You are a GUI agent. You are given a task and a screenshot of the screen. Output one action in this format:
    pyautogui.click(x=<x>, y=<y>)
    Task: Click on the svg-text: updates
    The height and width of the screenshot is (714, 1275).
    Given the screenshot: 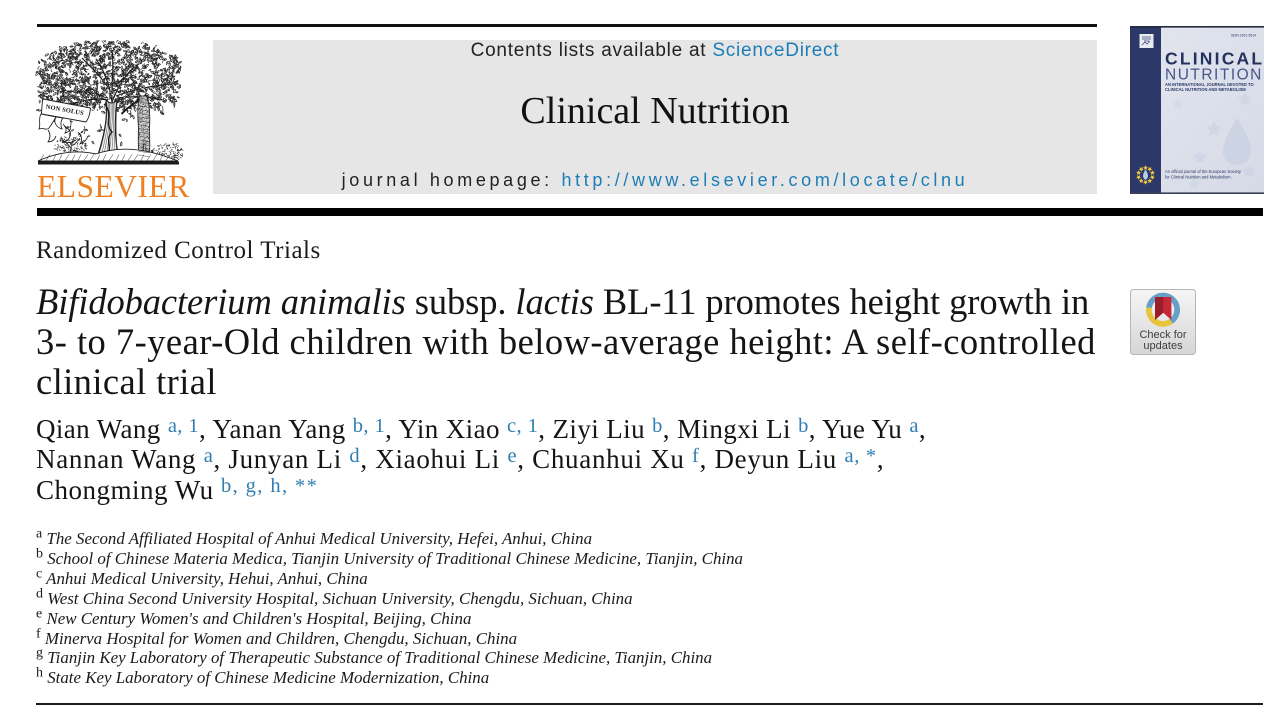 What is the action you would take?
    pyautogui.click(x=1163, y=346)
    